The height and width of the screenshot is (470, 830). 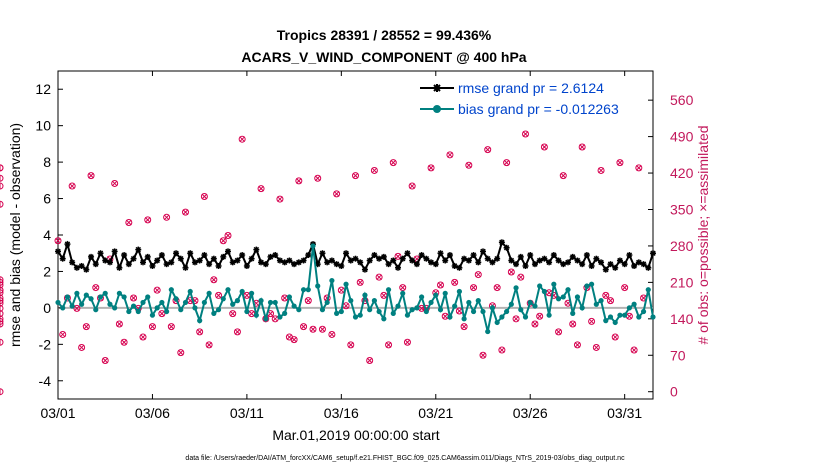 I want to click on y2-axis-label: # of obs: o=possible; ×=assimilated, so click(x=703, y=234).